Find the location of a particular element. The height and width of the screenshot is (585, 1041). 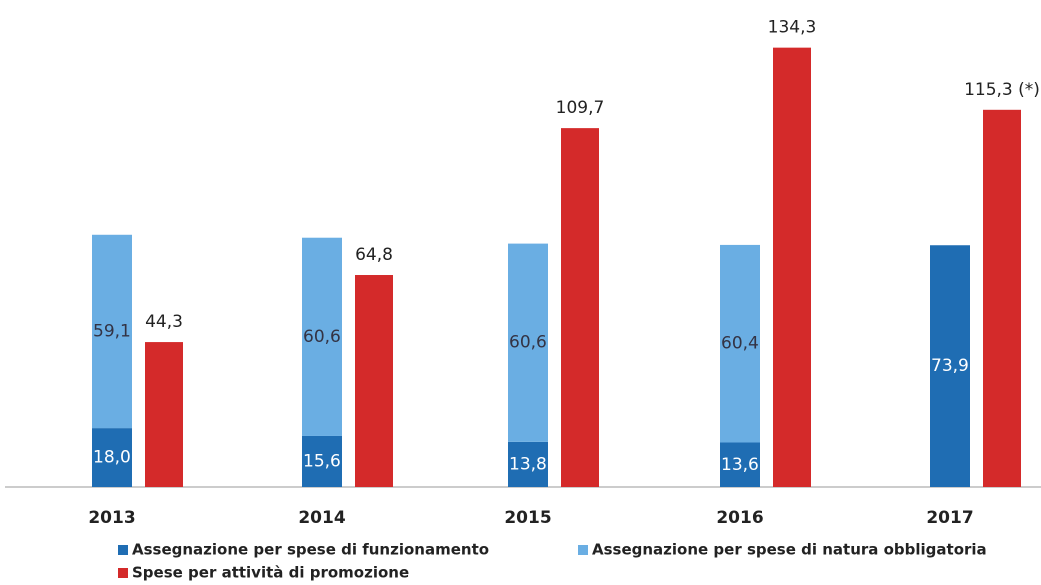

value-label: 134,3 is located at coordinates (792, 28).